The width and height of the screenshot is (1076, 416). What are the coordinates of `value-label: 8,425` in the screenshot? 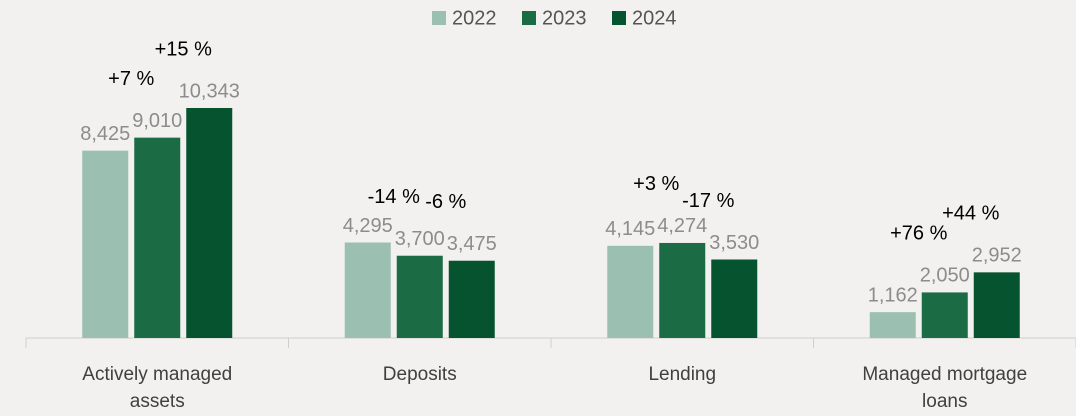 It's located at (105, 134).